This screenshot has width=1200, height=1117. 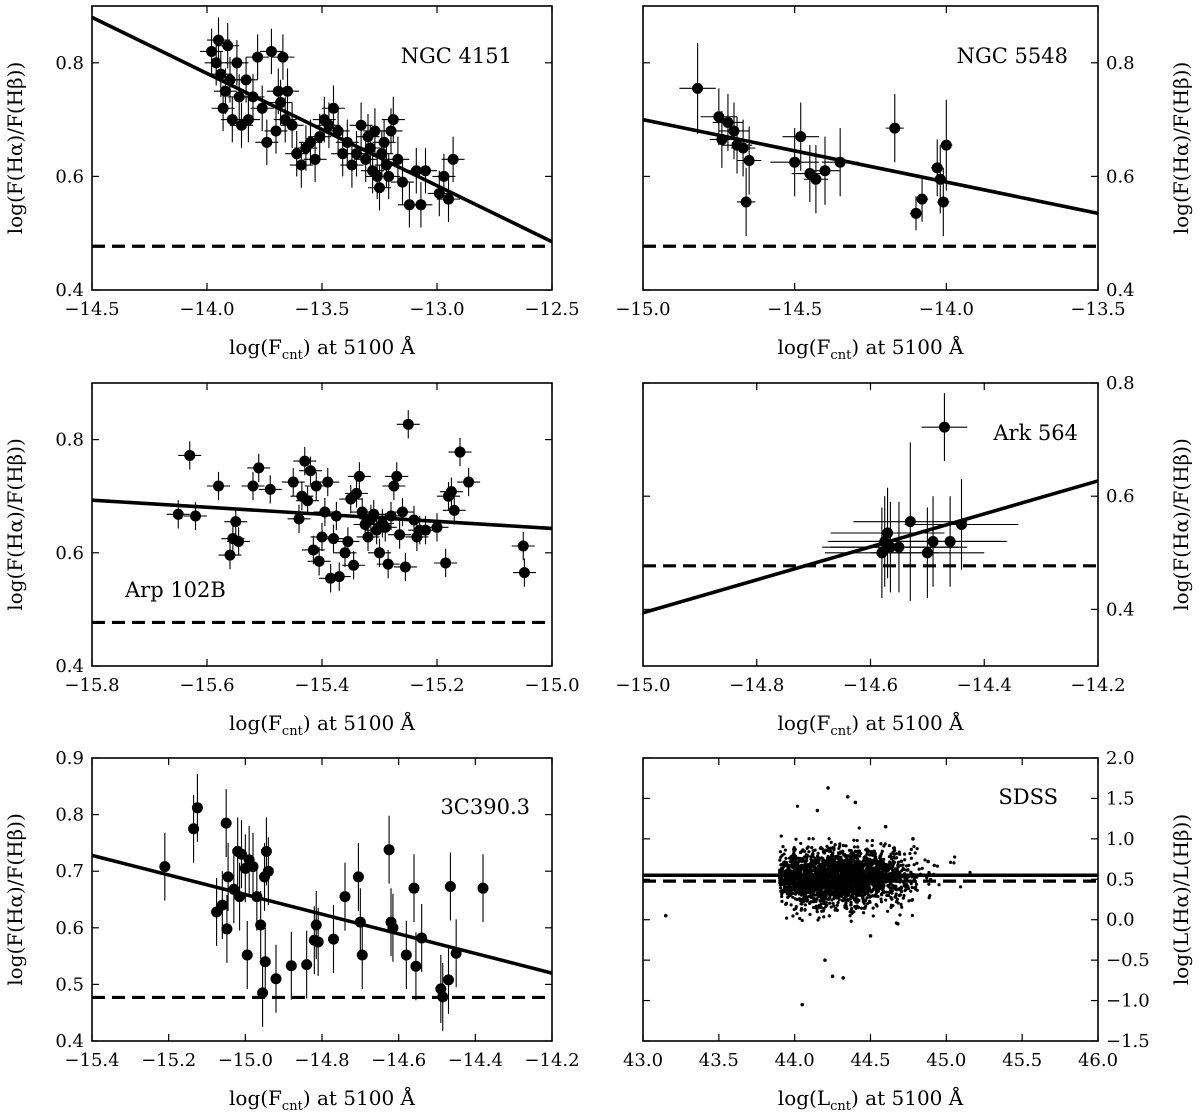 What do you see at coordinates (168, 1060) in the screenshot?
I see `x-tick-label: −15.2` at bounding box center [168, 1060].